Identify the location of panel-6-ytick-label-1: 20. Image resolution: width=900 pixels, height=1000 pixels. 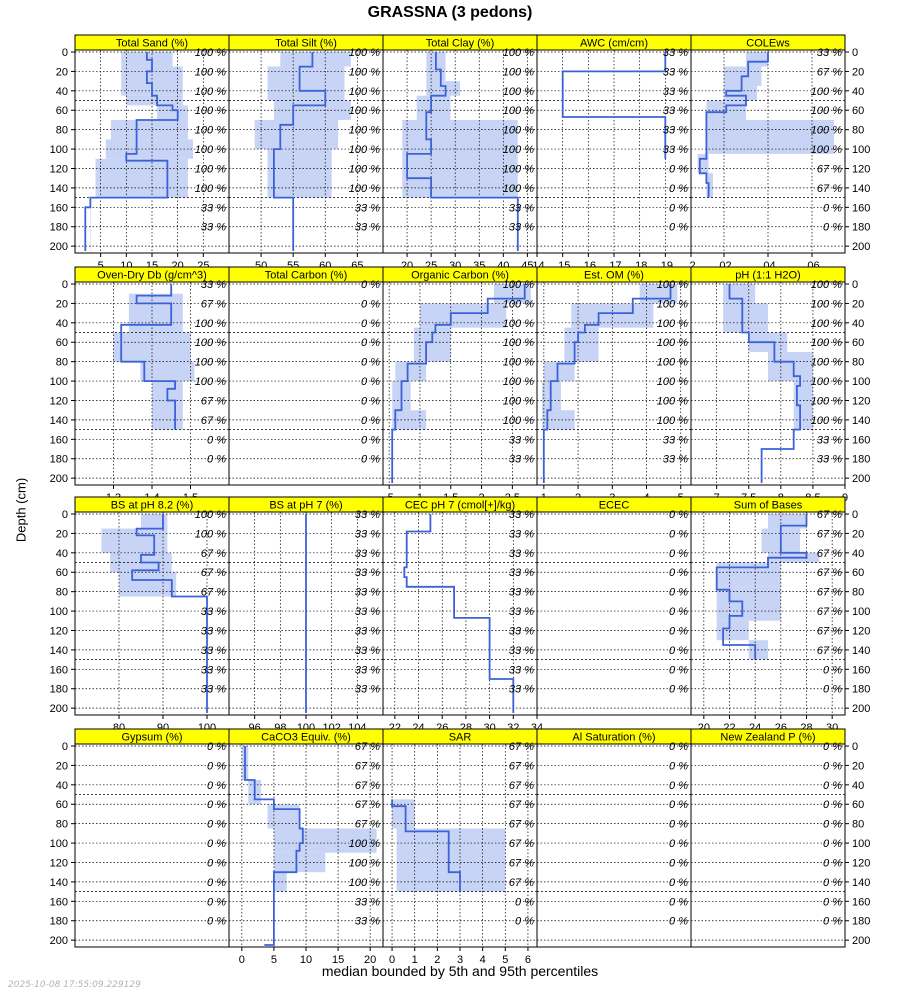
(62, 304).